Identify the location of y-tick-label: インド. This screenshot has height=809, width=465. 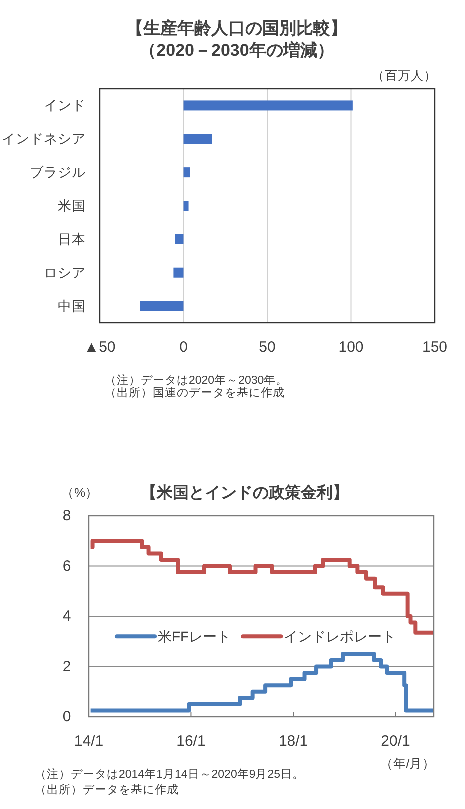
(65, 106).